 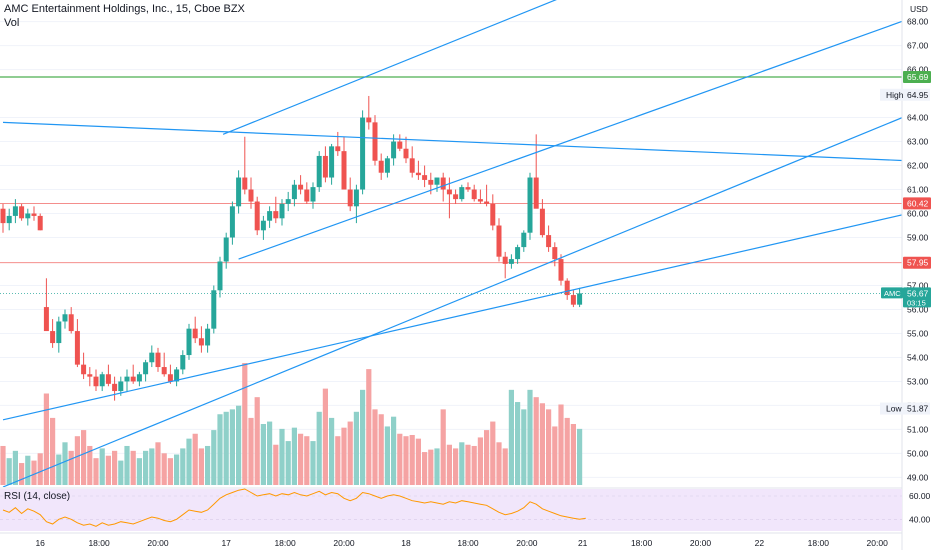 I want to click on last-symbol-bg, so click(x=892, y=293).